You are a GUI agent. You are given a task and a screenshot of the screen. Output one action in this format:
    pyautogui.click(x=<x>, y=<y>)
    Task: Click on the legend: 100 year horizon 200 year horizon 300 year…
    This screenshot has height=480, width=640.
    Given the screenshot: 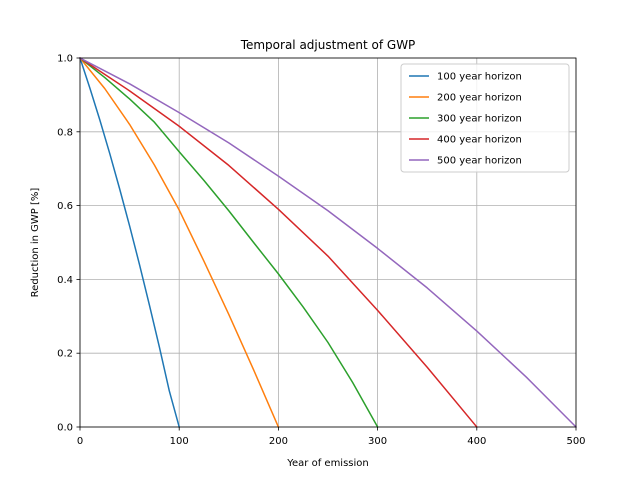 What is the action you would take?
    pyautogui.click(x=485, y=118)
    